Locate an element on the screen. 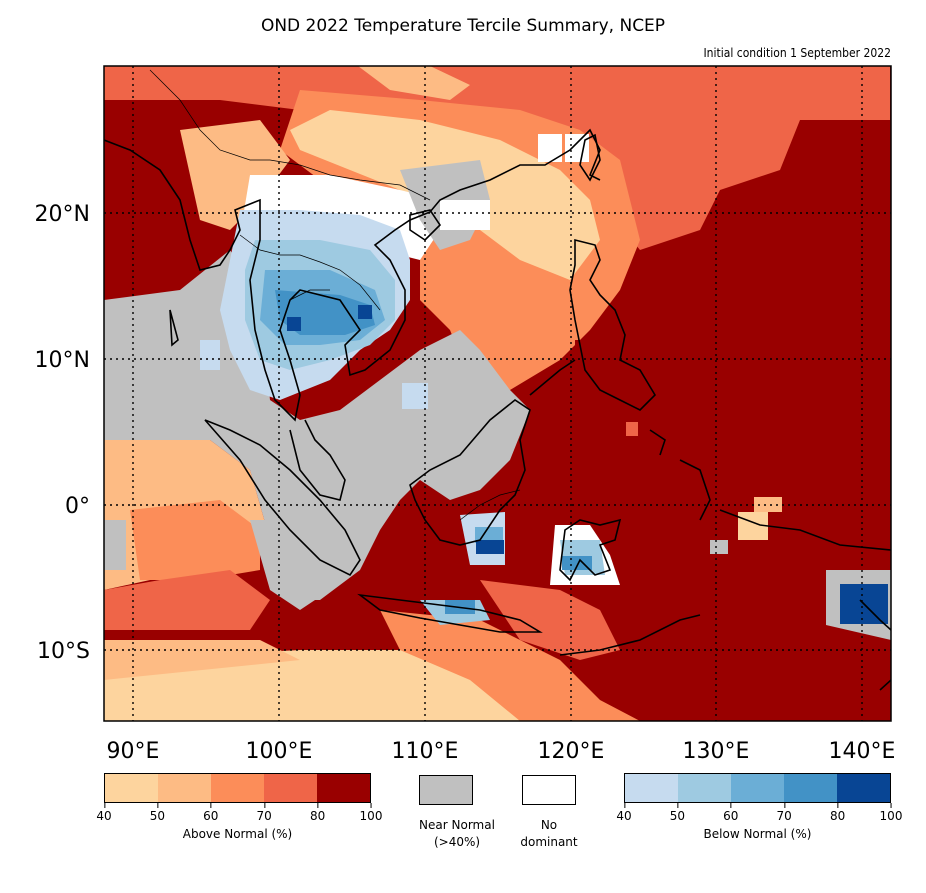 Image resolution: width=926 pixels, height=893 pixels. lon-tick-label: 130°E is located at coordinates (716, 751).